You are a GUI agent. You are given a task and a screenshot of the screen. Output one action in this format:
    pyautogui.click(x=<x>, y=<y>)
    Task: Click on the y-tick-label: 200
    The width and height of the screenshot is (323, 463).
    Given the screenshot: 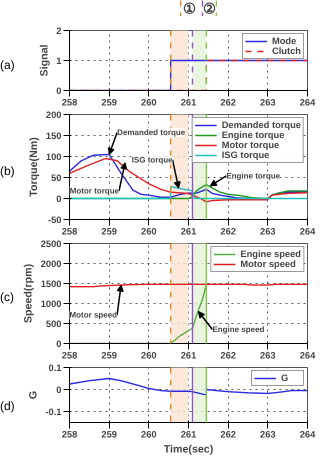 What is the action you would take?
    pyautogui.click(x=54, y=115)
    